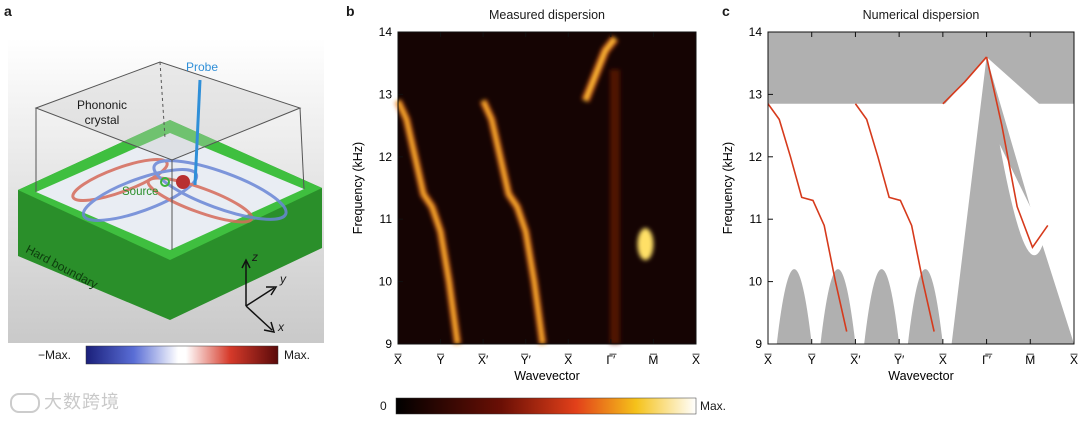 This screenshot has height=421, width=1080. I want to click on intensity-colorbar-max: Max., so click(713, 406).